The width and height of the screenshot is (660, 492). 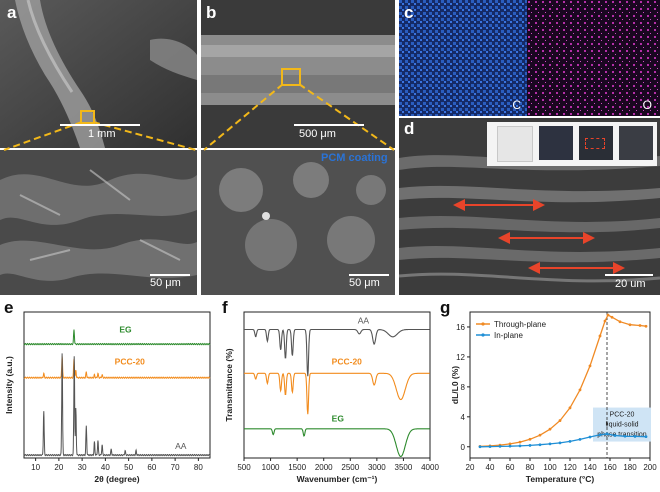 What do you see at coordinates (369, 275) in the screenshot?
I see `scale-bar-b-zoom` at bounding box center [369, 275].